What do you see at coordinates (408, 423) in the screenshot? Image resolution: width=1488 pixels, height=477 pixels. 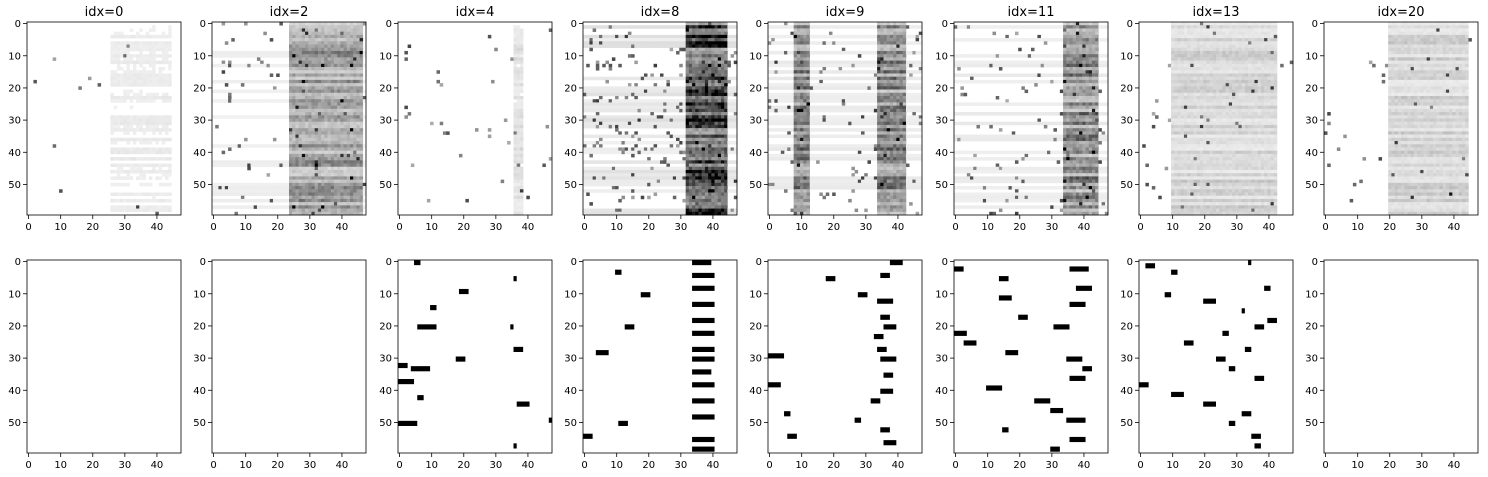 I see `mask-mark` at bounding box center [408, 423].